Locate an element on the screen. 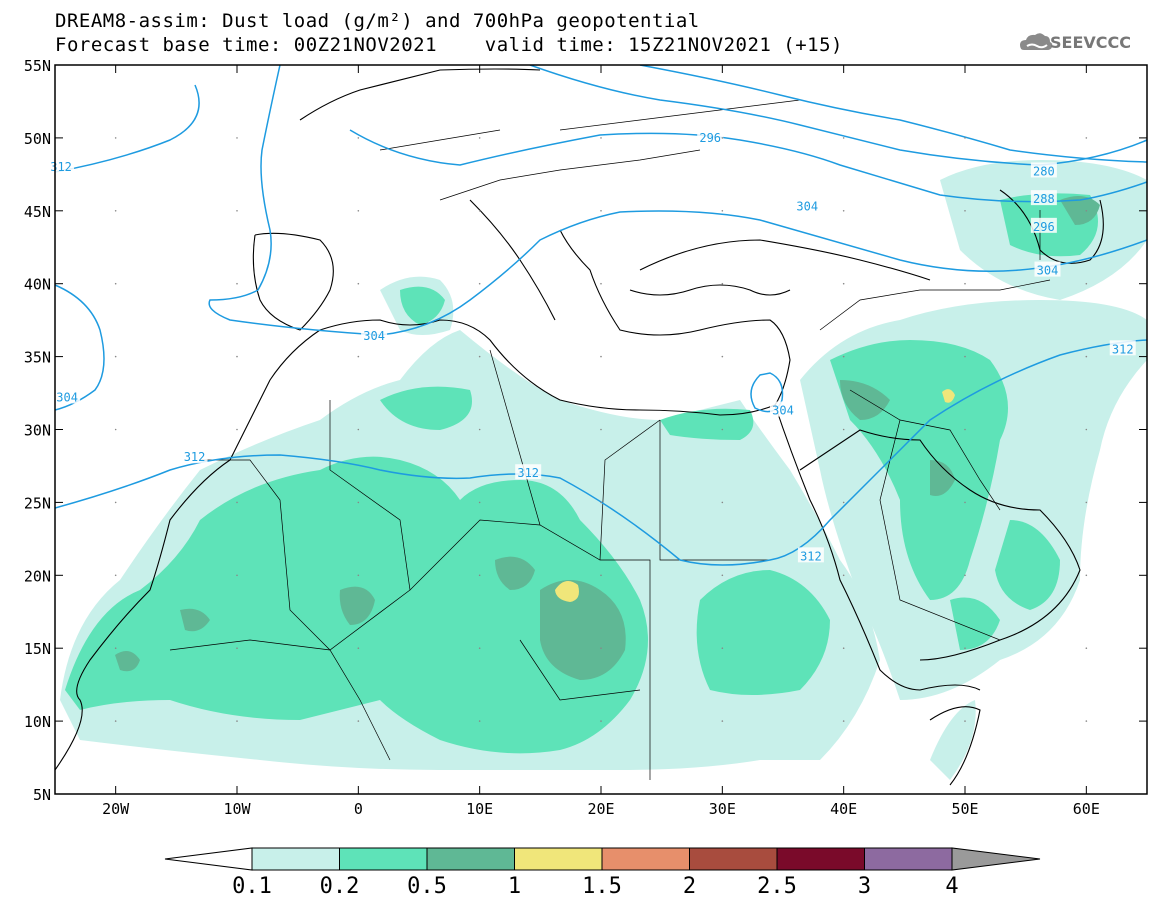 This screenshot has width=1165, height=907. lon-tick-label: 10E is located at coordinates (479, 809).